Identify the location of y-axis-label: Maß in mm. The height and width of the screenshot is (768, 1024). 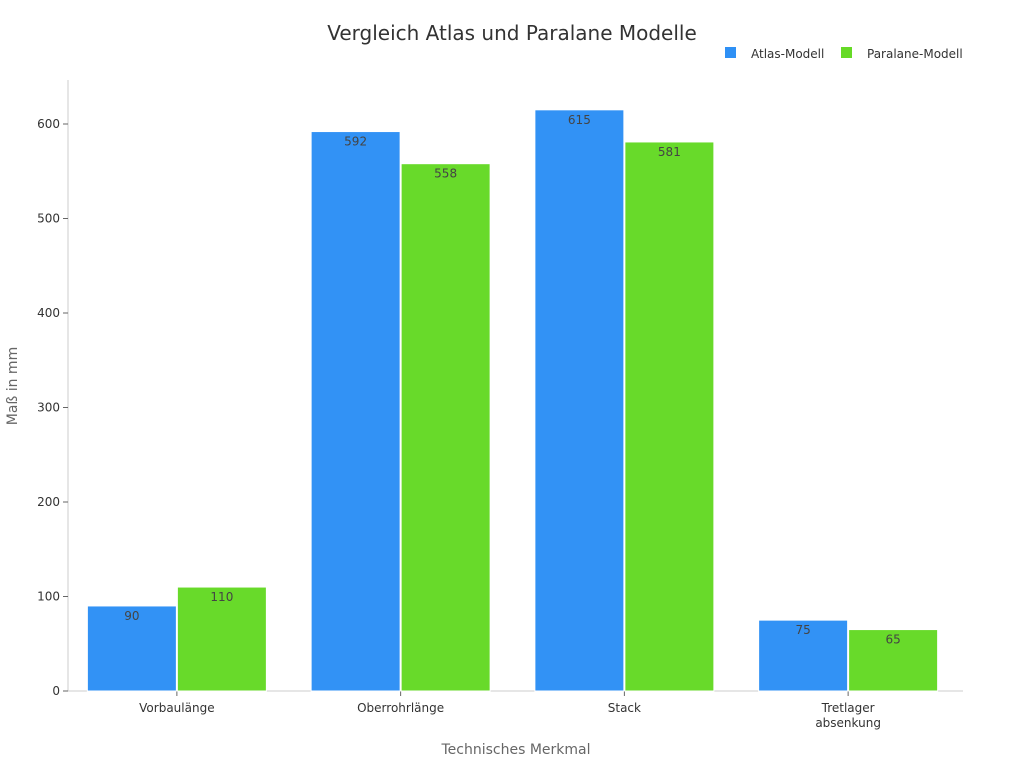
(13, 386).